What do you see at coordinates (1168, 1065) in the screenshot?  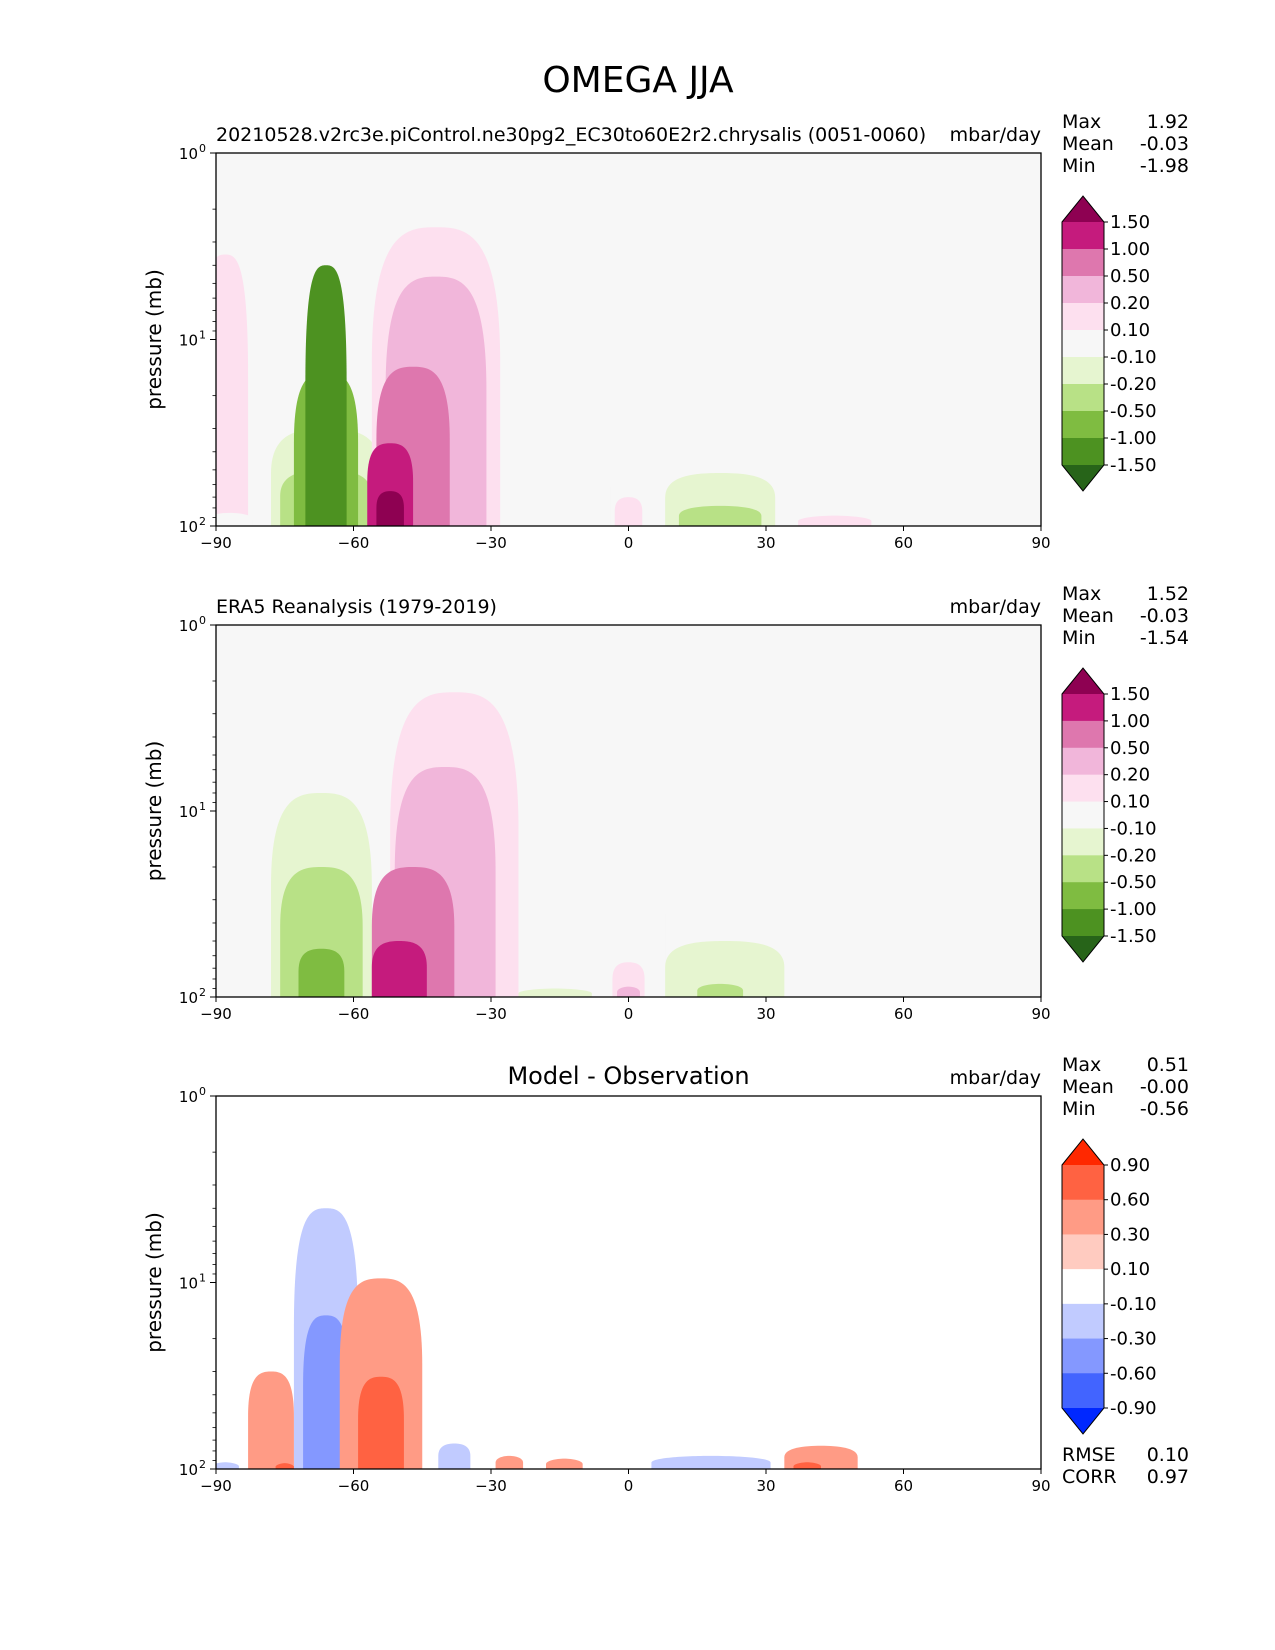 I see `stat-value: 0.51` at bounding box center [1168, 1065].